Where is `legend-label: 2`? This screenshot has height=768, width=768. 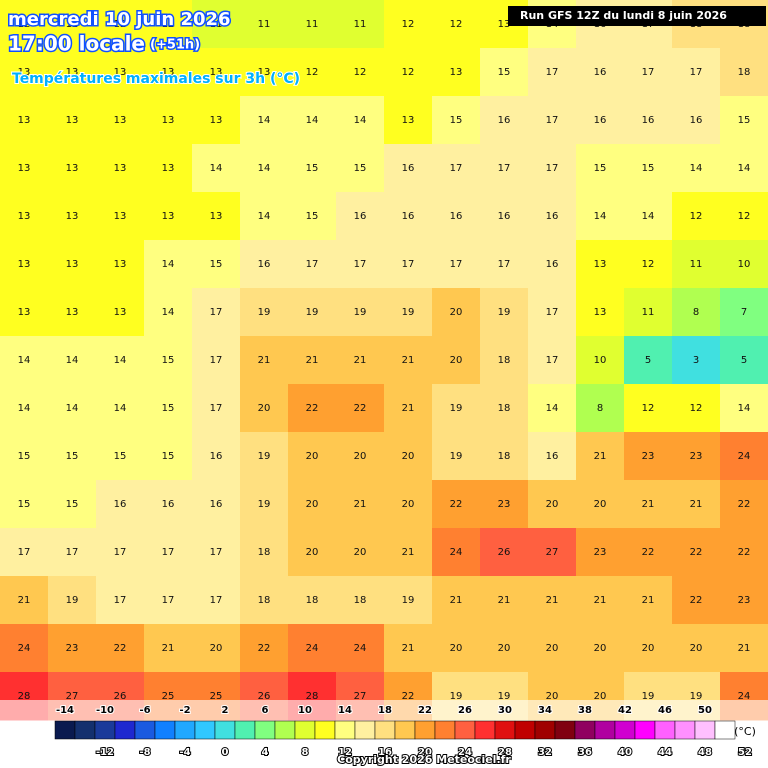 legend-label: 2 is located at coordinates (225, 710).